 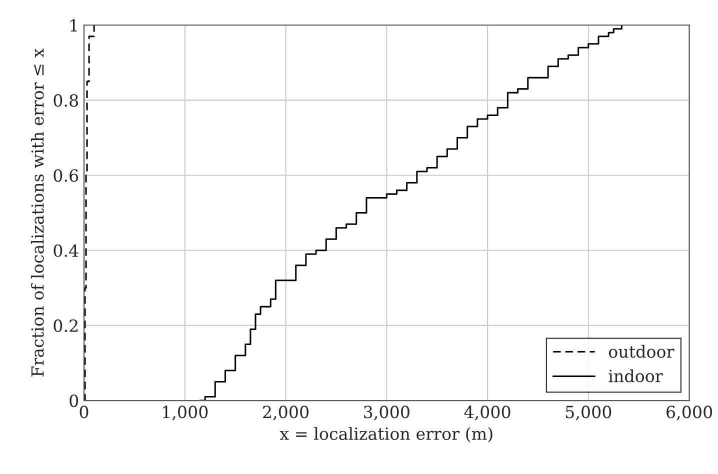 What do you see at coordinates (689, 413) in the screenshot?
I see `x-tick-label: 6,000` at bounding box center [689, 413].